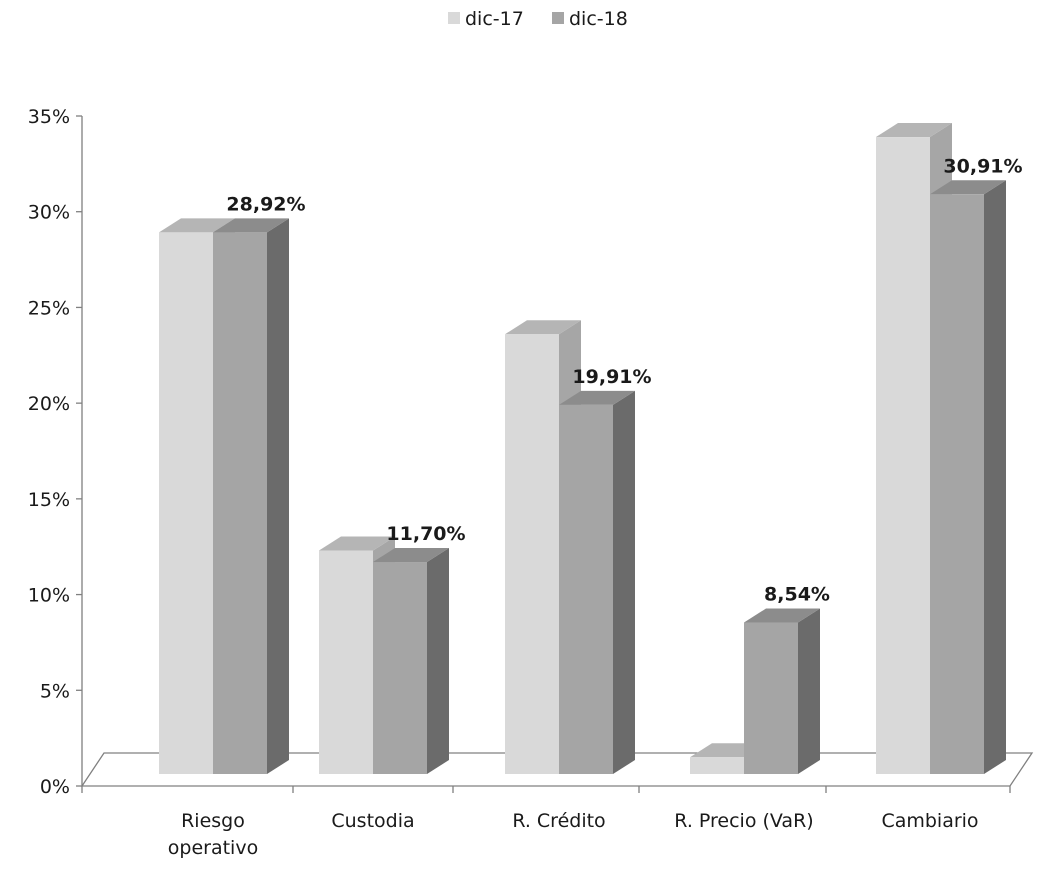 This screenshot has width=1042, height=871. Describe the element at coordinates (213, 834) in the screenshot. I see `x-tick-label-riesgo-operativo: Riesgo operativo` at that location.